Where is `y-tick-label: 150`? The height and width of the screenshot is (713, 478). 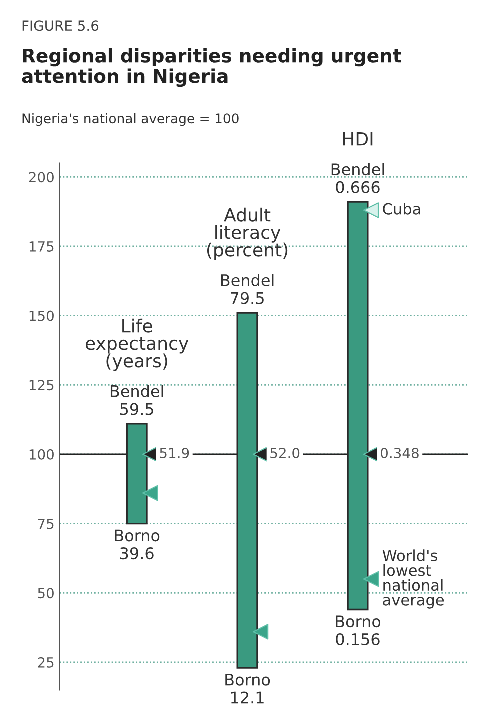
y-tick-label: 150 is located at coordinates (42, 316).